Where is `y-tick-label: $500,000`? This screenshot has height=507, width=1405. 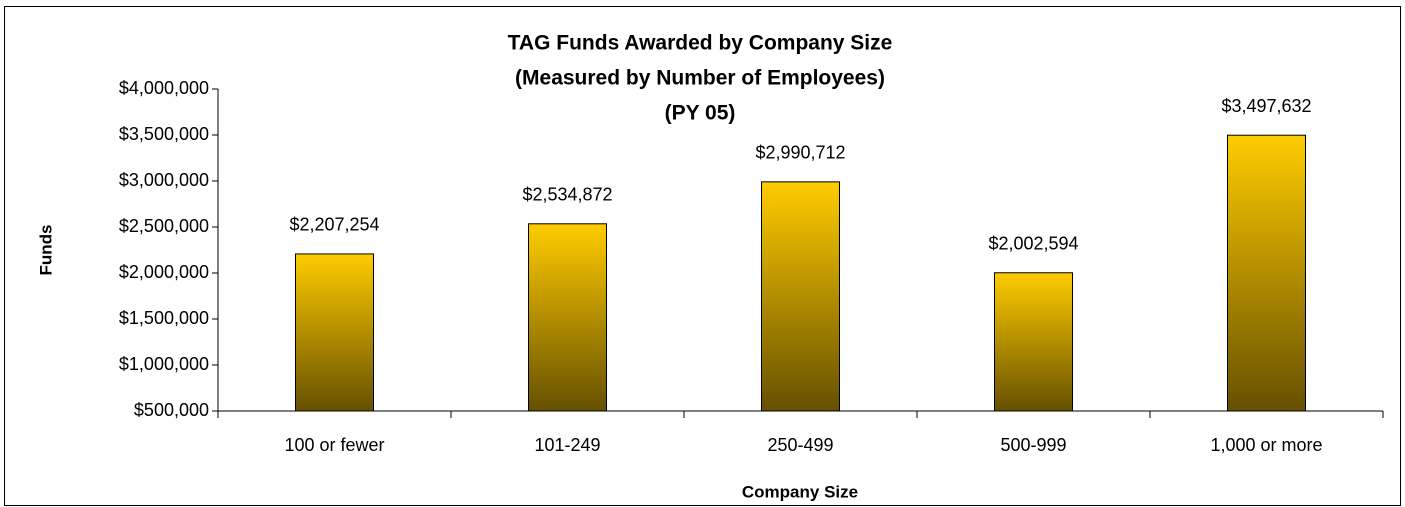 y-tick-label: $500,000 is located at coordinates (171, 410).